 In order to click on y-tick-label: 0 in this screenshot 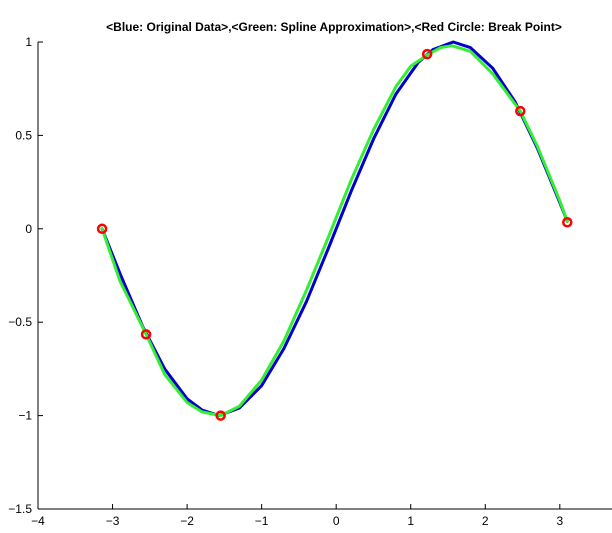, I will do `click(28, 229)`.